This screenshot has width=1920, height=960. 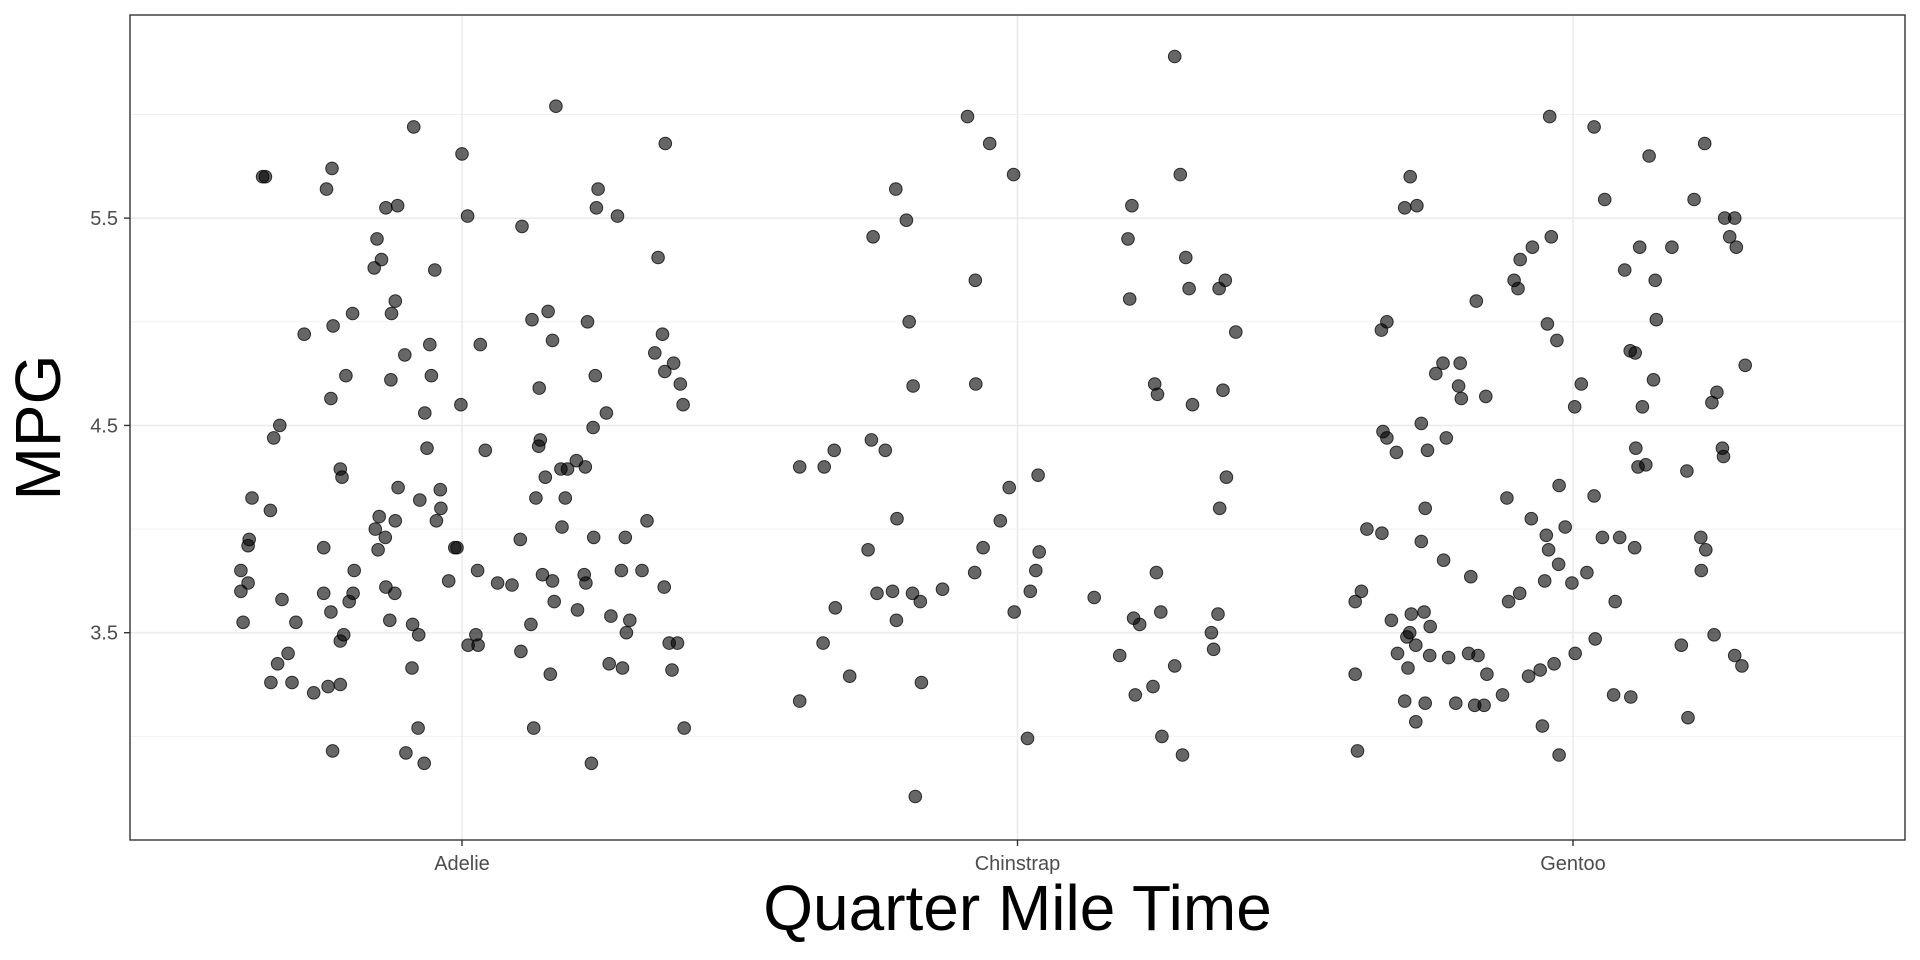 I want to click on y-tick-label: 5.5, so click(x=104, y=219).